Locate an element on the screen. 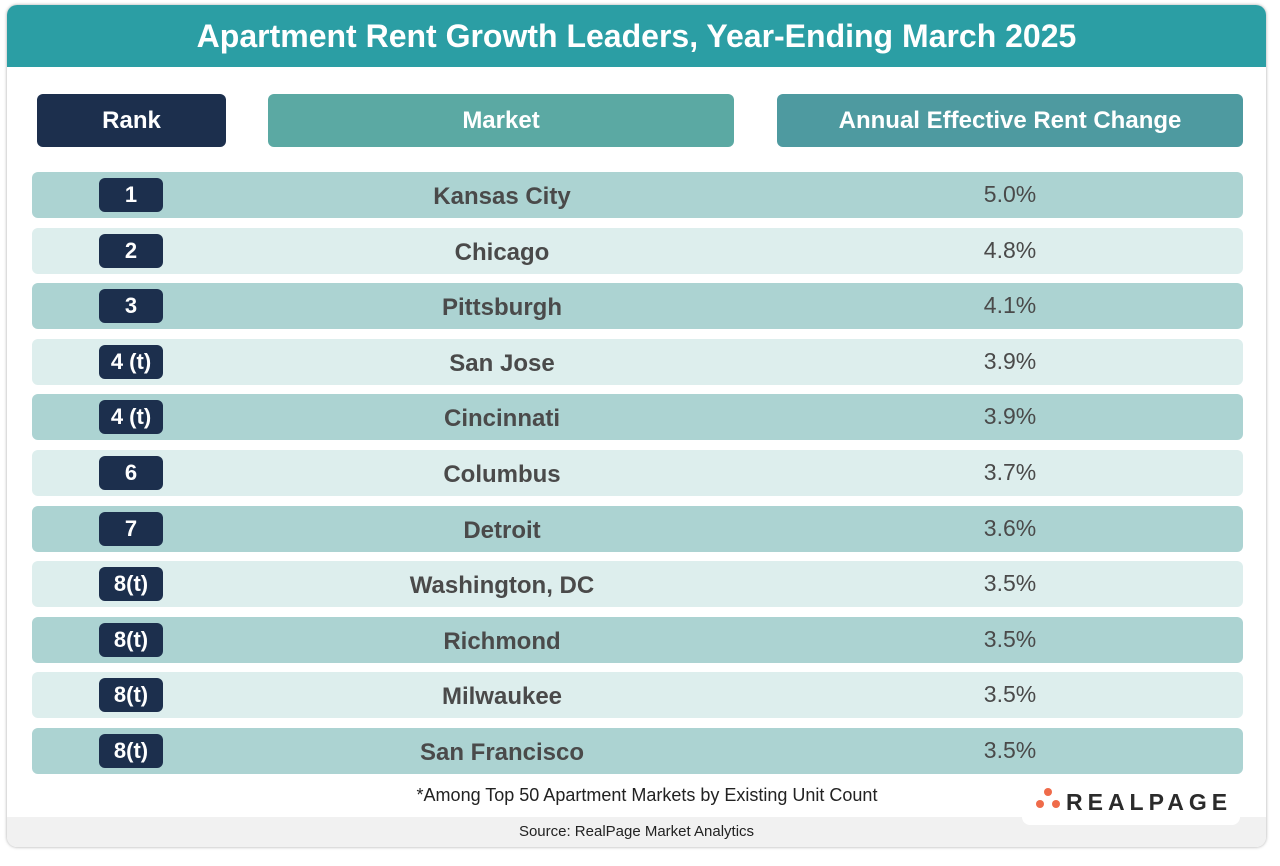 This screenshot has height=866, width=1280. table-row: 8(t) Richmond 3.5% is located at coordinates (637, 639).